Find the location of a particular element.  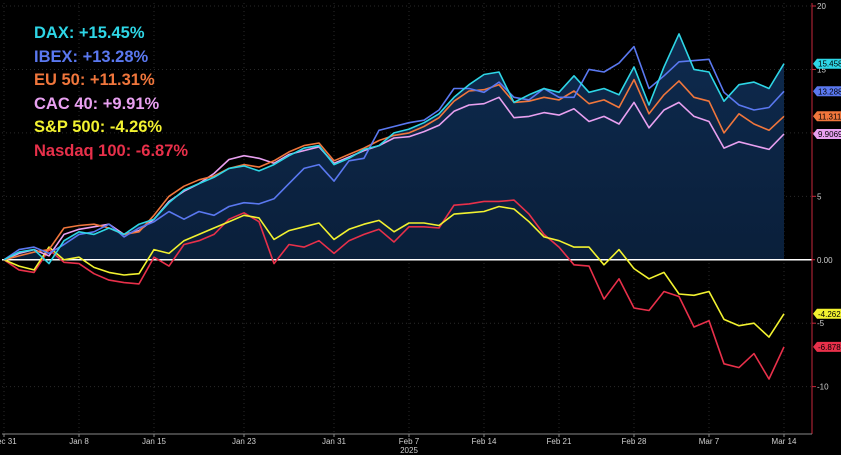

x-tick-label: Jan 15 is located at coordinates (154, 441).